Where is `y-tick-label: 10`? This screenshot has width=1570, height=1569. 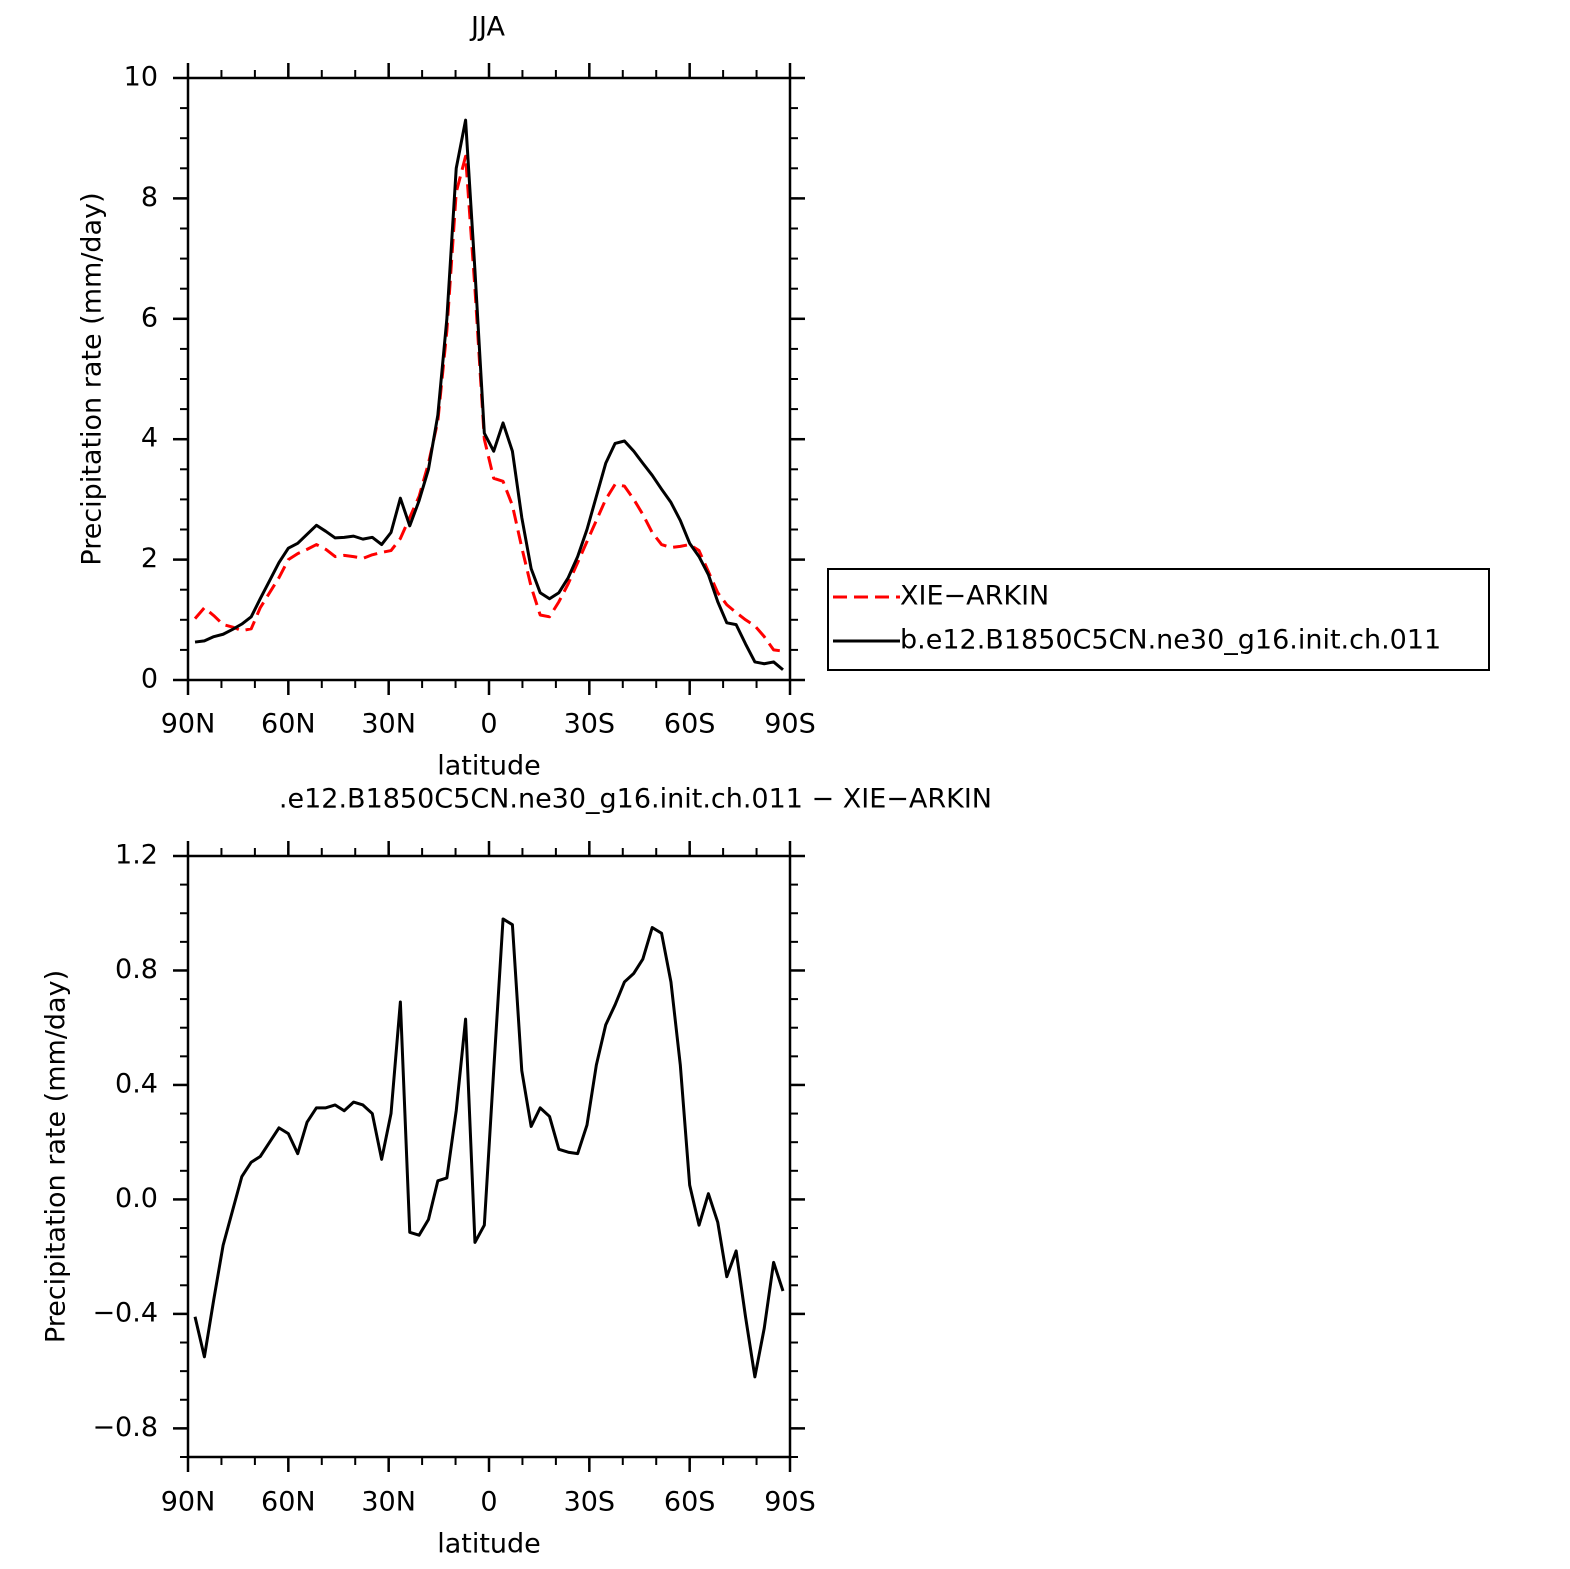 y-tick-label: 10 is located at coordinates (141, 77).